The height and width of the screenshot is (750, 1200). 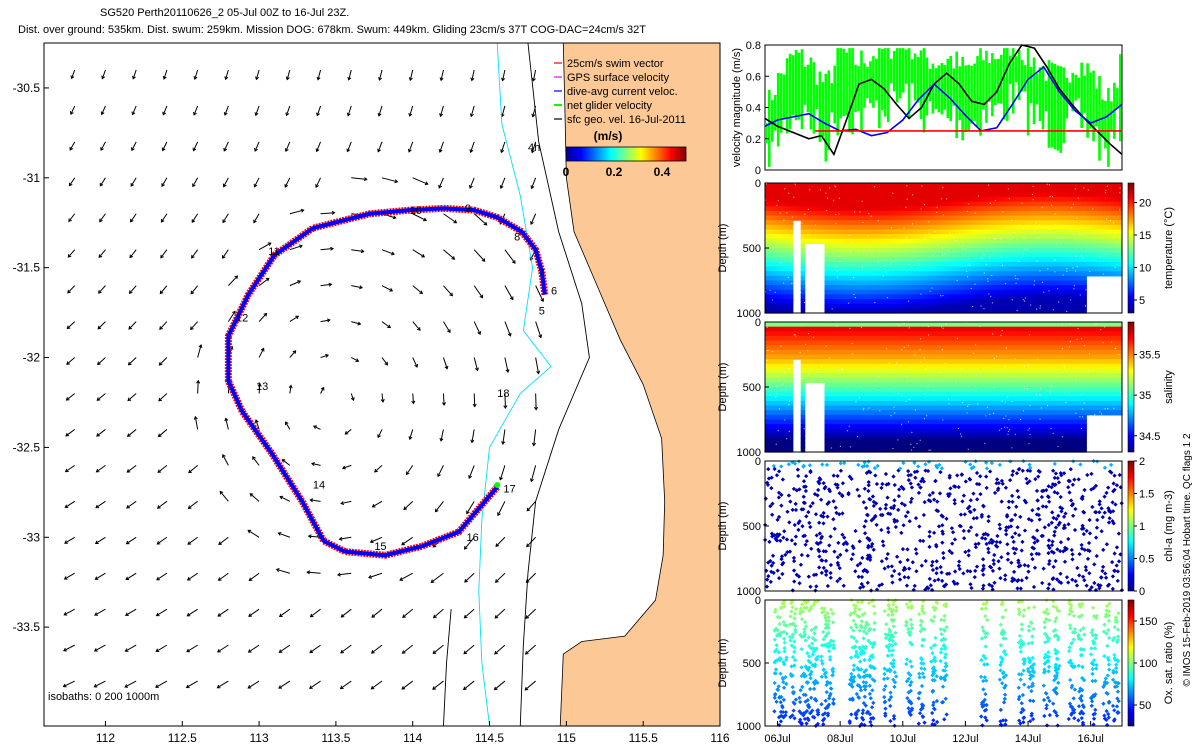 What do you see at coordinates (662, 172) in the screenshot?
I see `colorbar-tick-label: 0.4` at bounding box center [662, 172].